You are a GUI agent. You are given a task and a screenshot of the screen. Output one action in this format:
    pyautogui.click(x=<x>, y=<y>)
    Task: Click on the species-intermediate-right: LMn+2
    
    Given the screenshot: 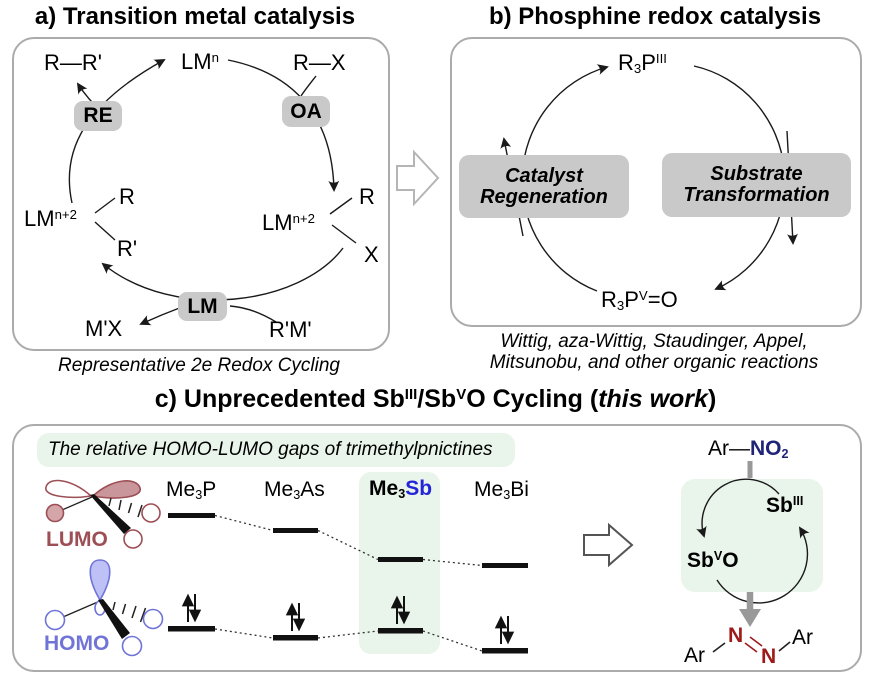 What is the action you would take?
    pyautogui.click(x=288, y=223)
    